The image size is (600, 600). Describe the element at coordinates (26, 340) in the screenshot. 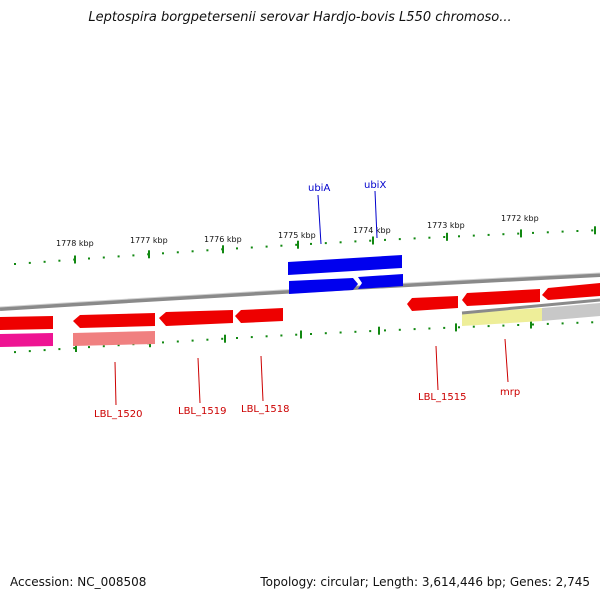

I see `feature-pink` at that location.